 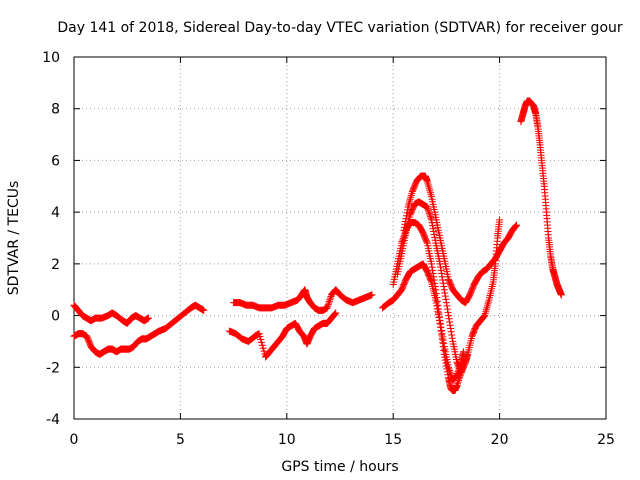 I want to click on series-trace-storm-d, so click(x=460, y=239).